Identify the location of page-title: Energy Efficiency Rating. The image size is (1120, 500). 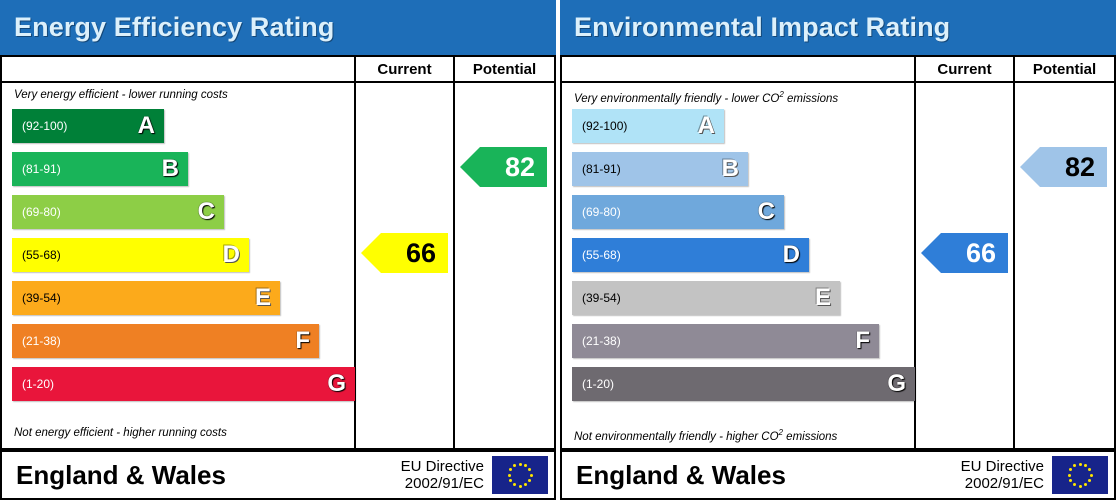
(174, 27).